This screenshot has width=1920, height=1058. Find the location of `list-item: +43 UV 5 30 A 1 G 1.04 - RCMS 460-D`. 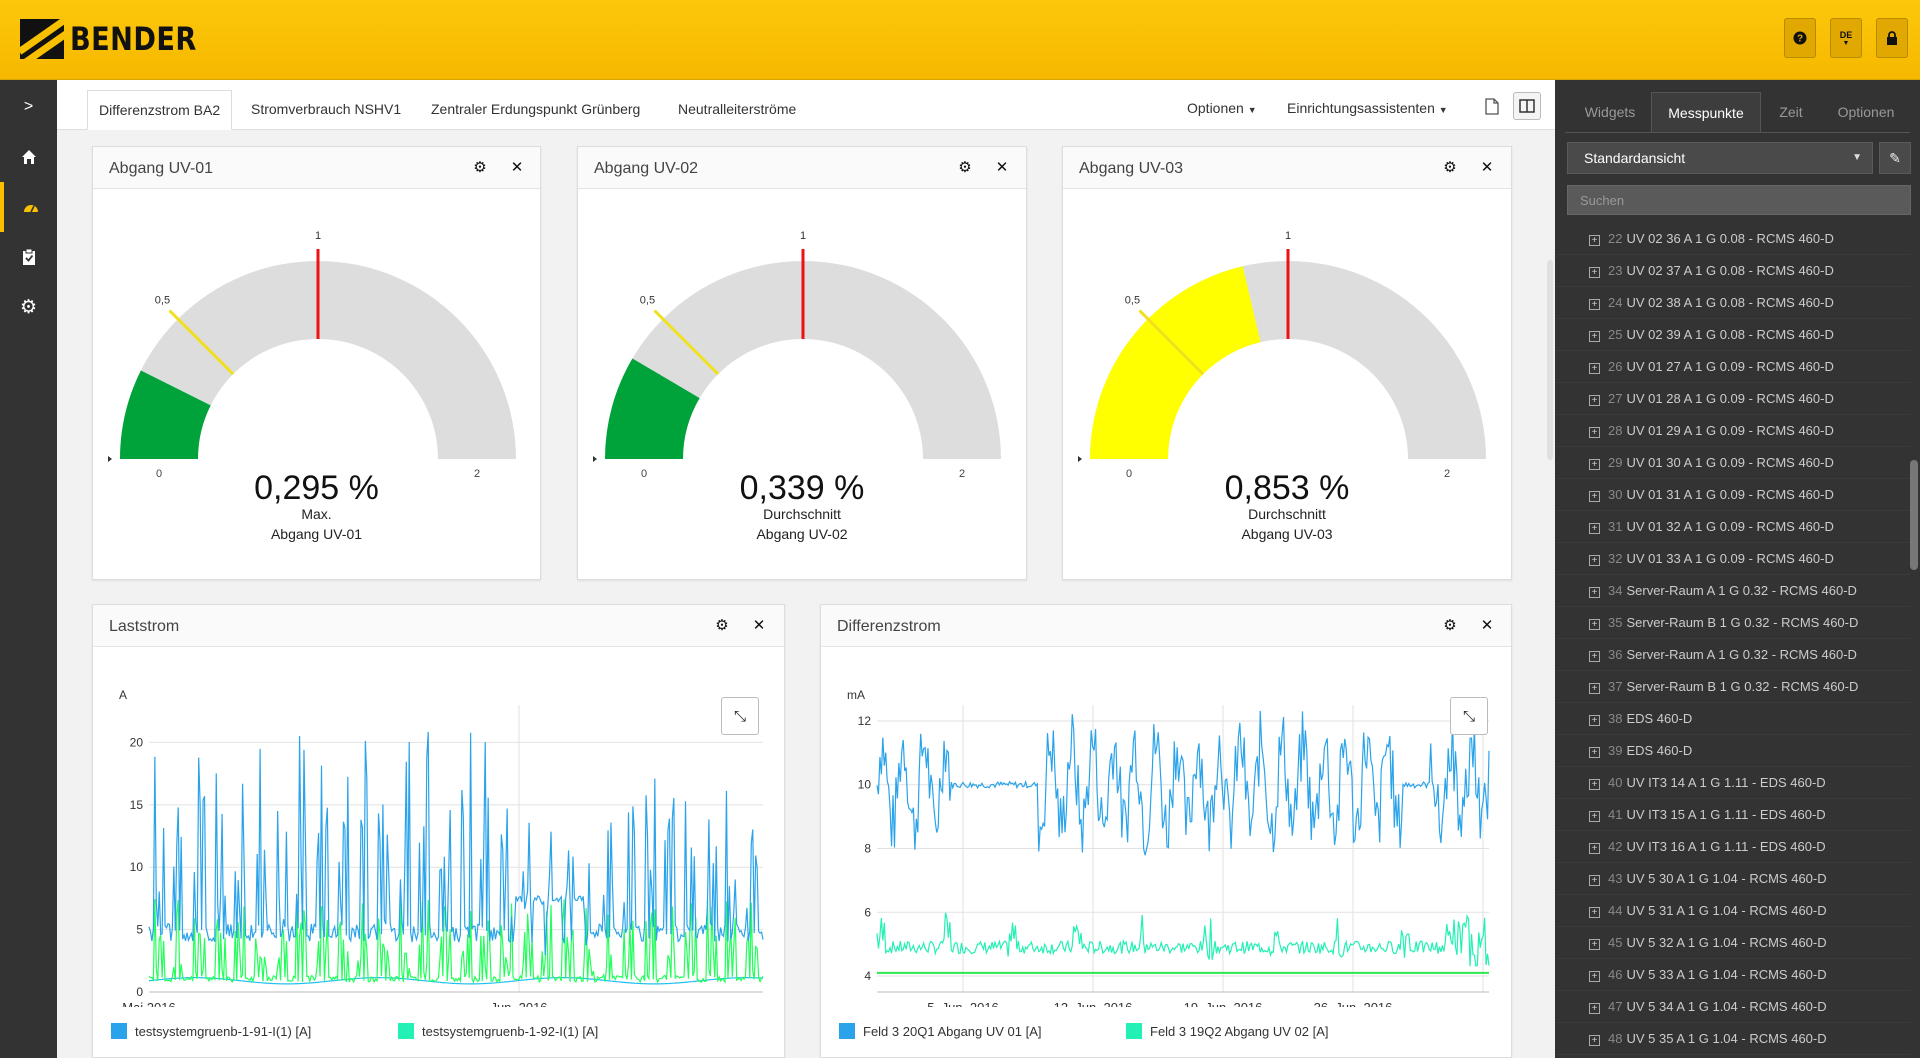

list-item: +43 UV 5 30 A 1 G 1.04 - RCMS 460-D is located at coordinates (1732, 879).